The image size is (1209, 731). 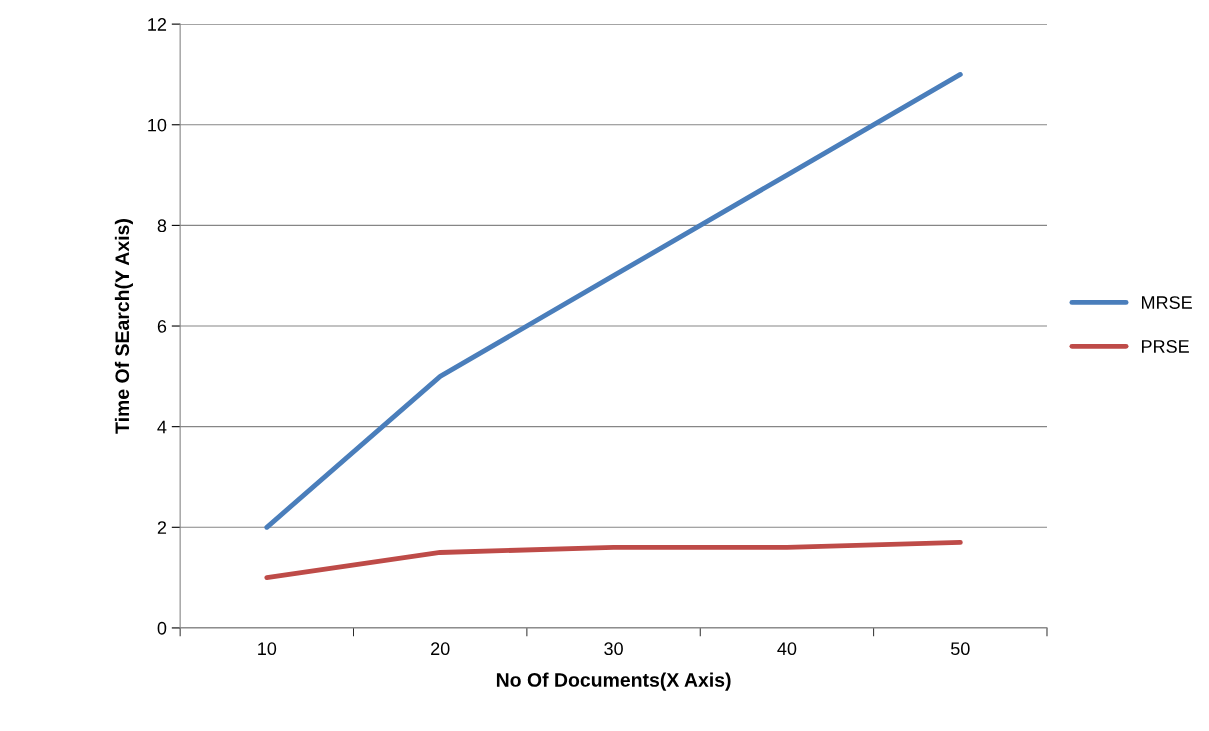 What do you see at coordinates (440, 649) in the screenshot?
I see `x-tick-label: 20` at bounding box center [440, 649].